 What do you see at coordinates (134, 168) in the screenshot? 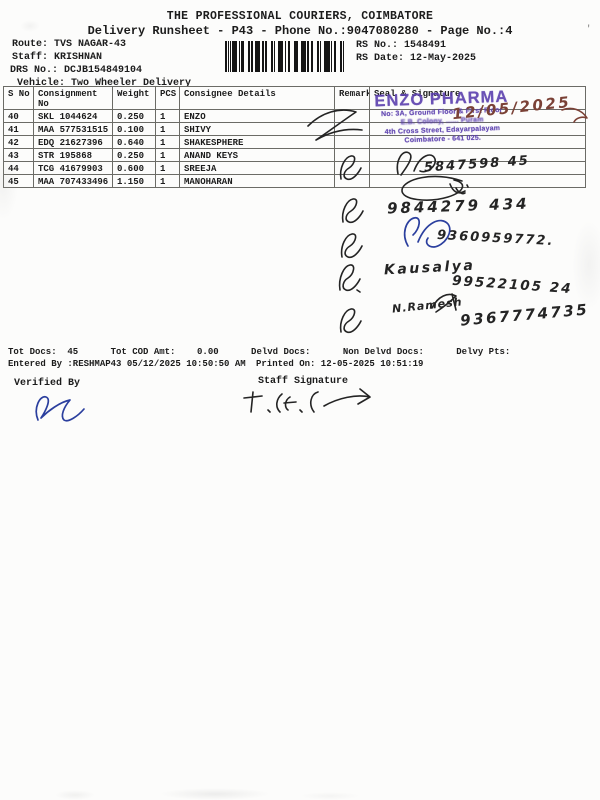
I see `weight-cell: 0.600` at bounding box center [134, 168].